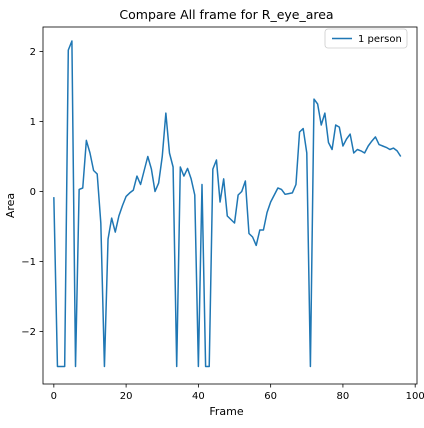 The width and height of the screenshot is (424, 428). I want to click on y-axis-label: Area, so click(10, 205).